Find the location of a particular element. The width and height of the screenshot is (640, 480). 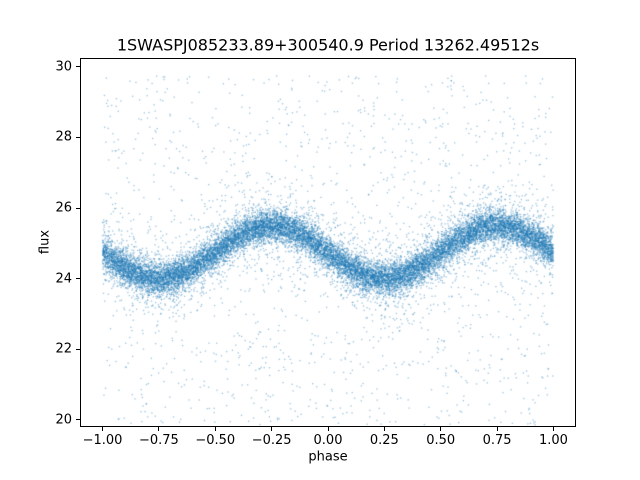

x-tick-label: 1.00 is located at coordinates (553, 440).